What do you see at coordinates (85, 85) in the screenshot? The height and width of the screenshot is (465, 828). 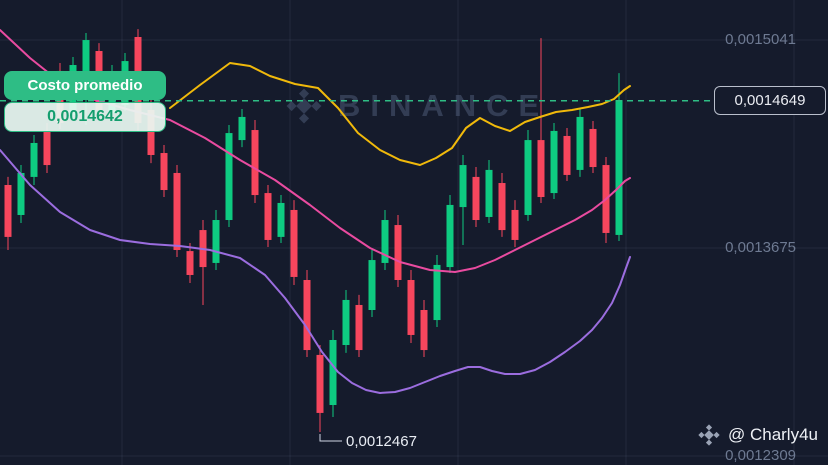 I see `avg-cost-title: Costo promedio` at bounding box center [85, 85].